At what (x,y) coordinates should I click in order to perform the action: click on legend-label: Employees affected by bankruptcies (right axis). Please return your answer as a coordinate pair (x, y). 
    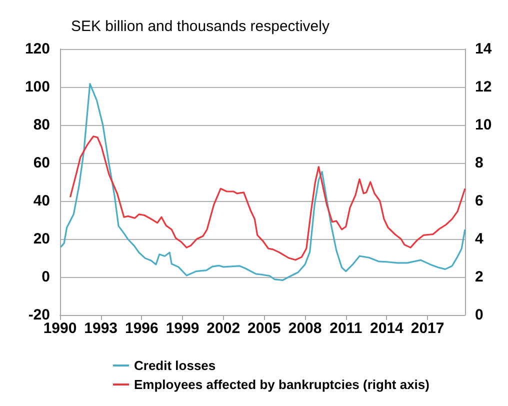
    Looking at the image, I should click on (282, 384).